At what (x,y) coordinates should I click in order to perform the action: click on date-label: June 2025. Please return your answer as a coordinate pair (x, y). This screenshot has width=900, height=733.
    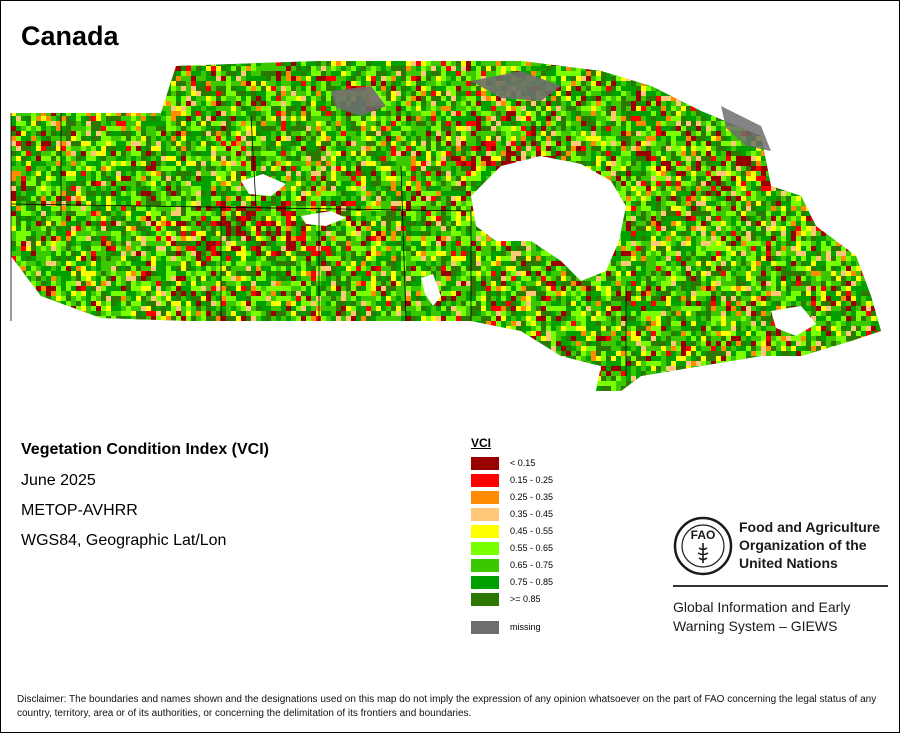
    Looking at the image, I should click on (58, 480).